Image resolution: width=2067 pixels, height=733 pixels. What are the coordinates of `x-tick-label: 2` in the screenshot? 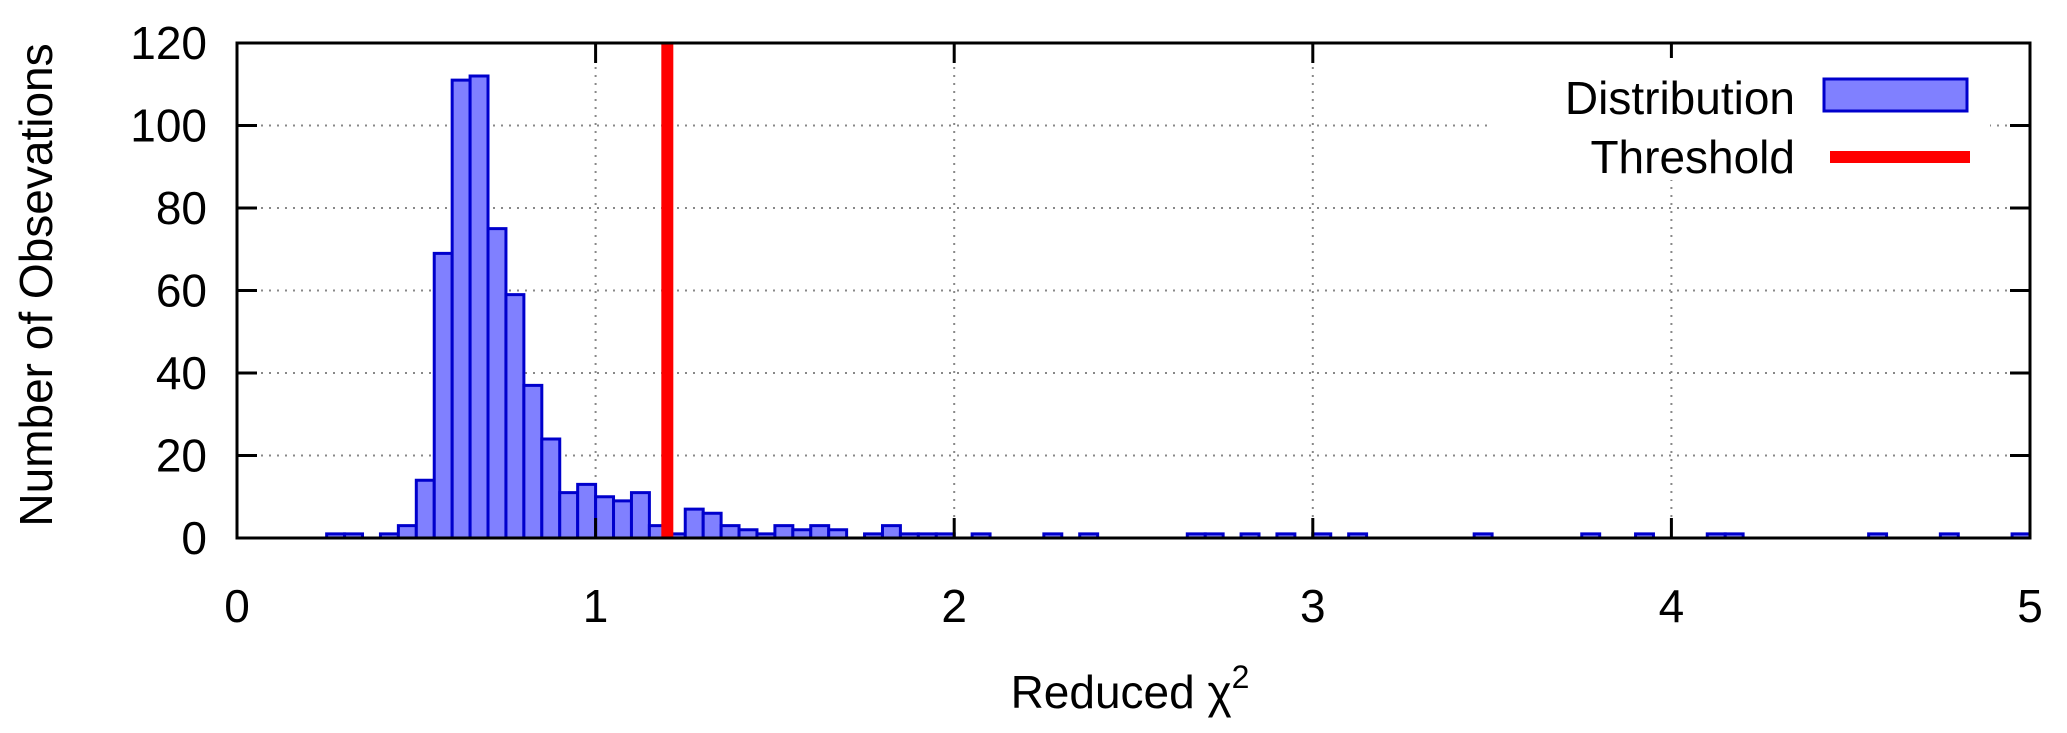 It's located at (954, 606).